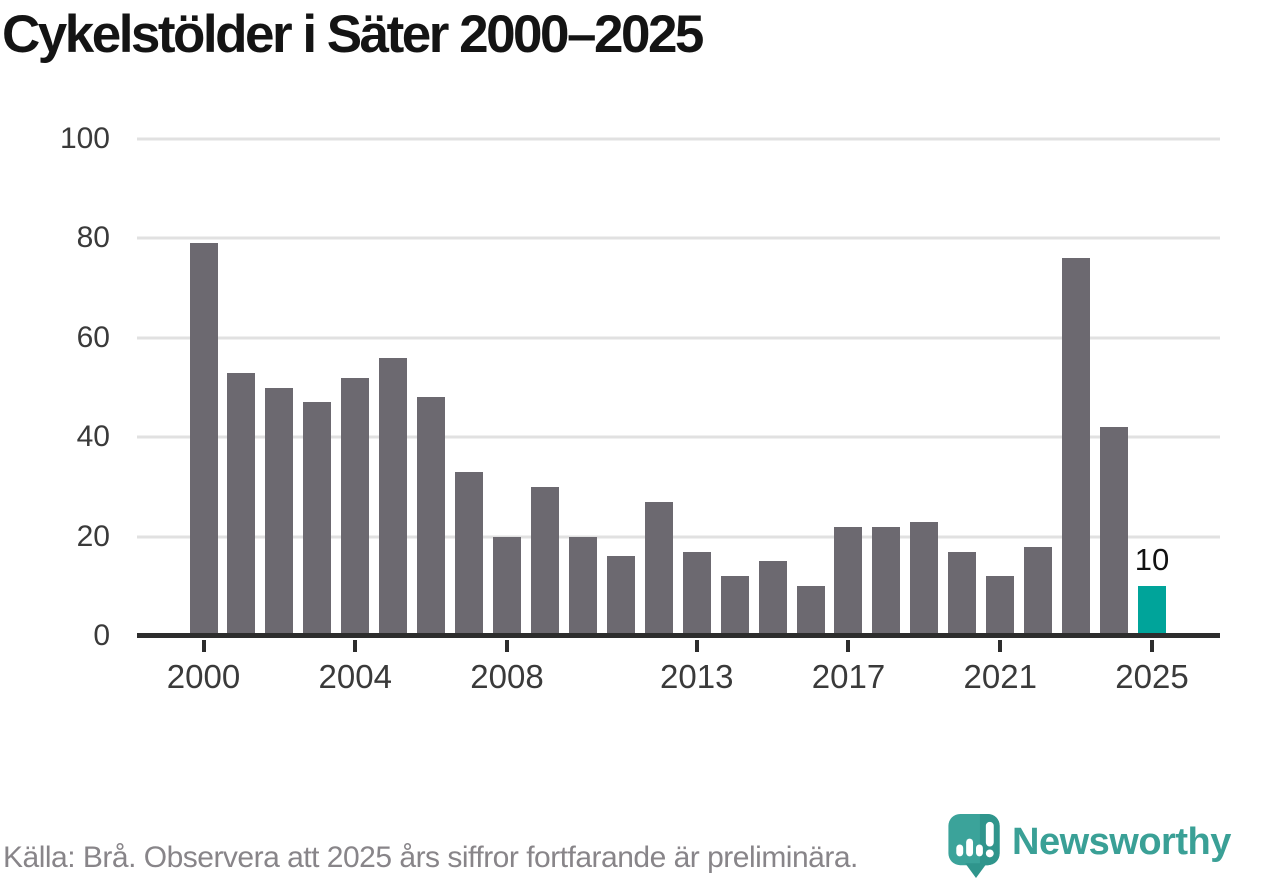  I want to click on bar-2006, so click(431, 516).